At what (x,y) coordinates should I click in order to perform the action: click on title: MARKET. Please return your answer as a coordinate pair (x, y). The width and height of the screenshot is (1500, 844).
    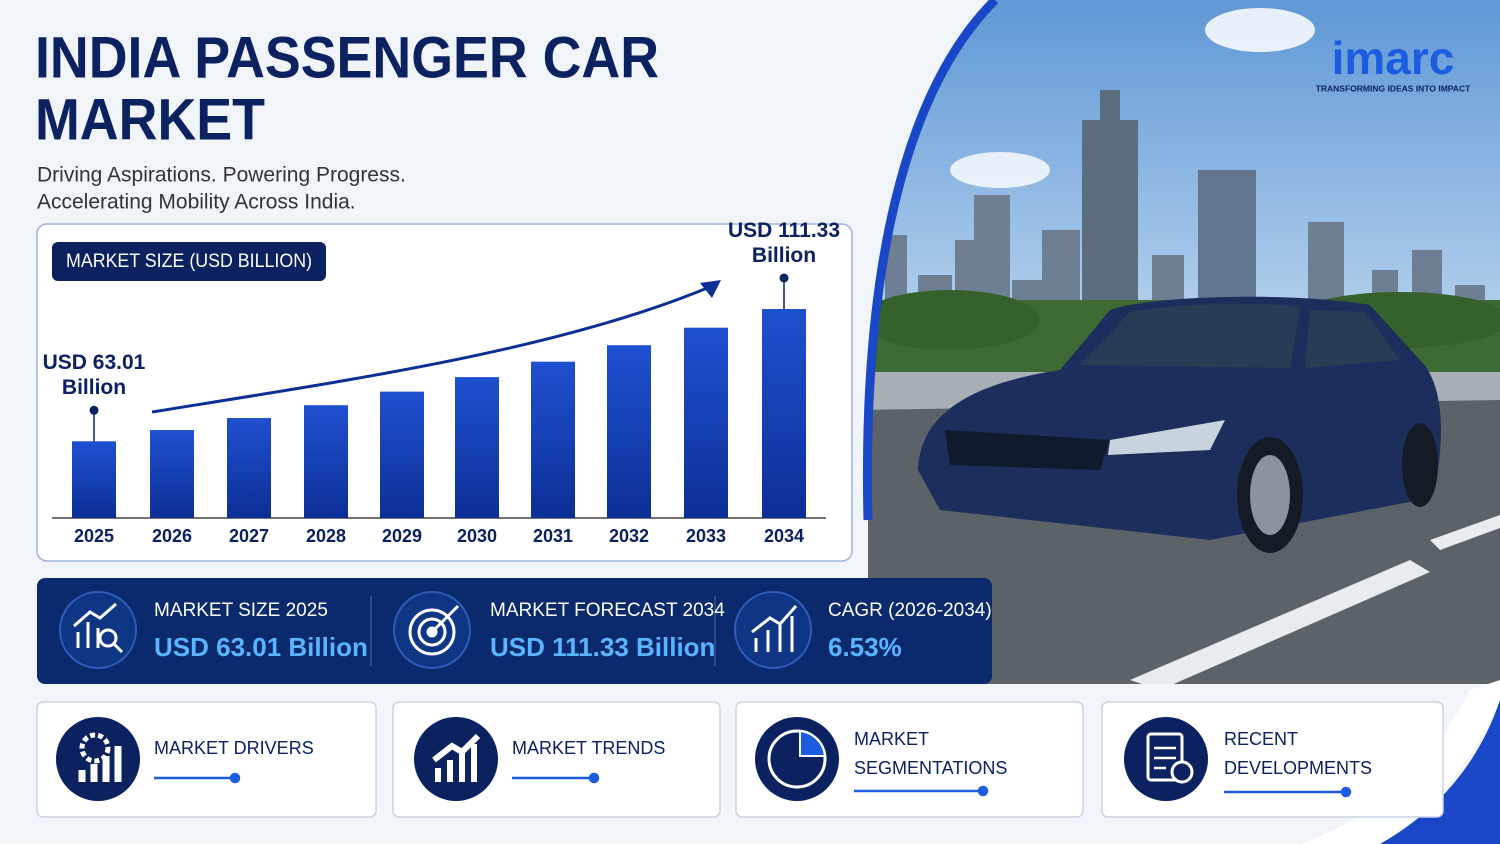
    Looking at the image, I should click on (150, 119).